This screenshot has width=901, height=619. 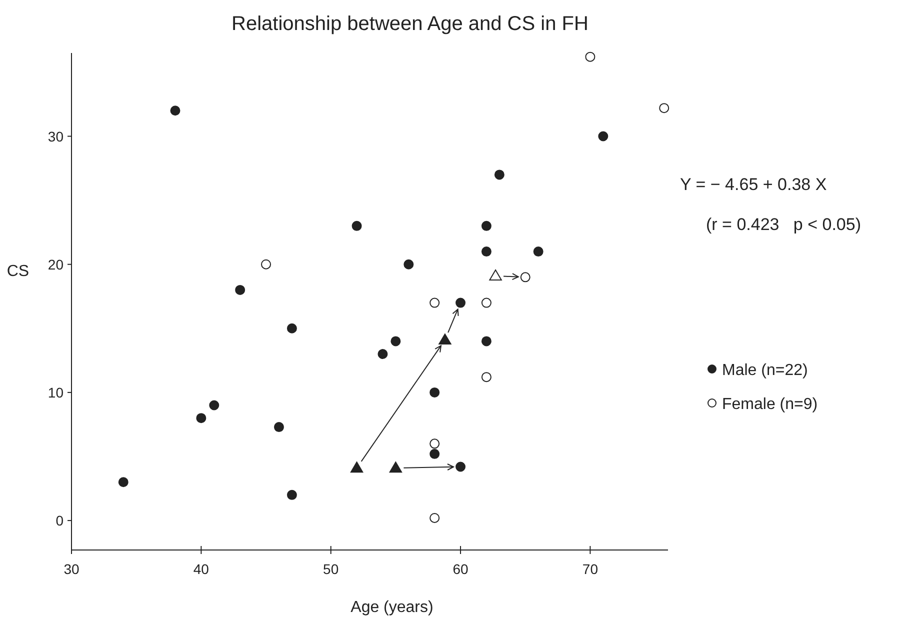 What do you see at coordinates (770, 404) in the screenshot?
I see `legend-label: Female (n=9)` at bounding box center [770, 404].